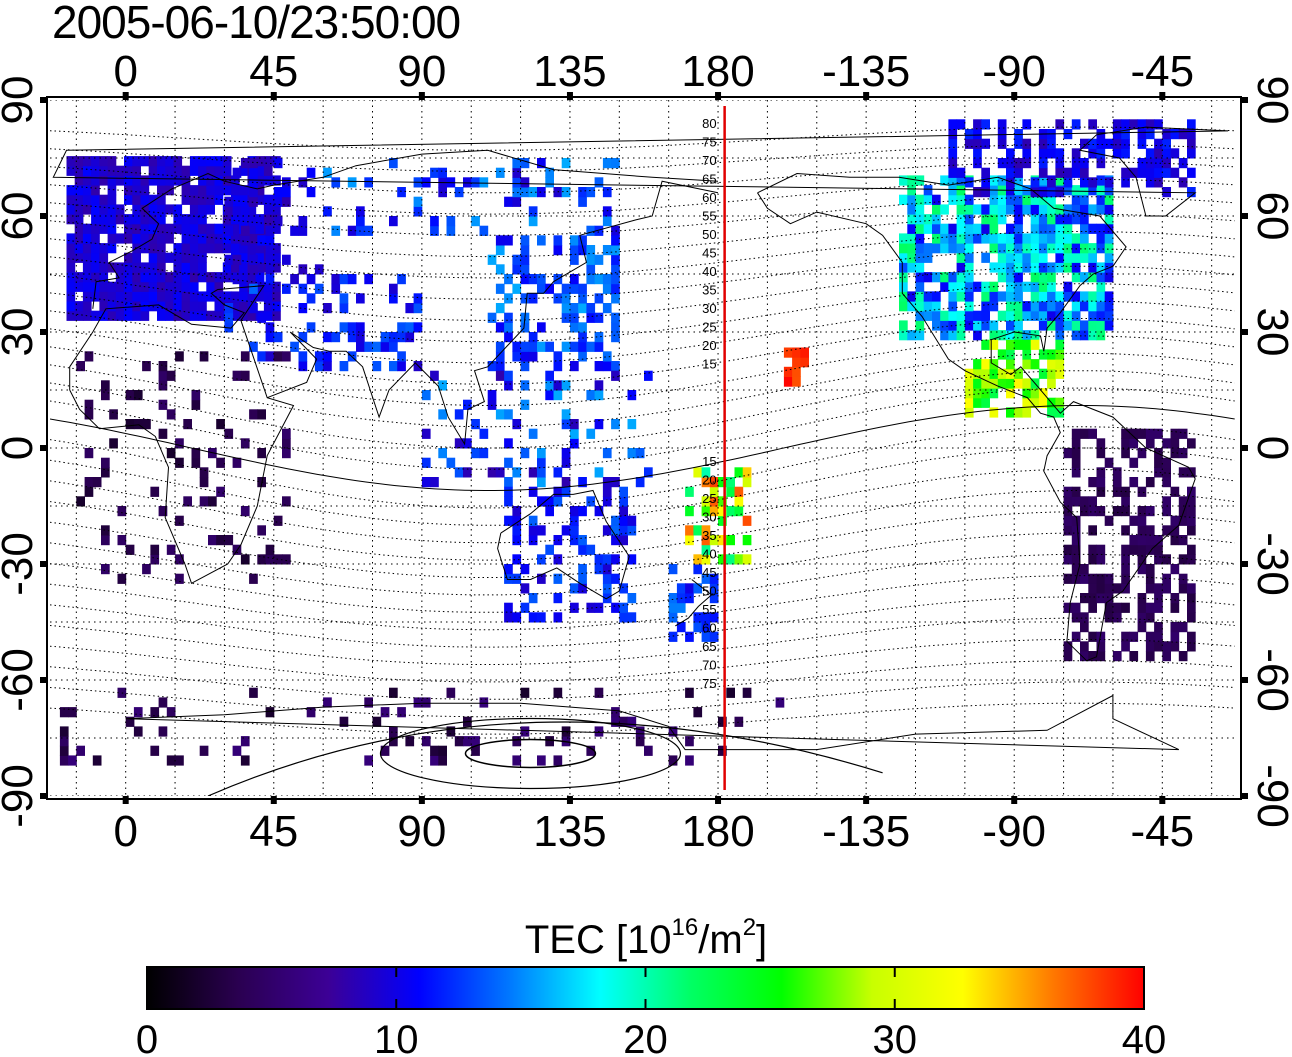 The height and width of the screenshot is (1057, 1292). What do you see at coordinates (895, 1037) in the screenshot?
I see `colorbar-tick-label: 30` at bounding box center [895, 1037].